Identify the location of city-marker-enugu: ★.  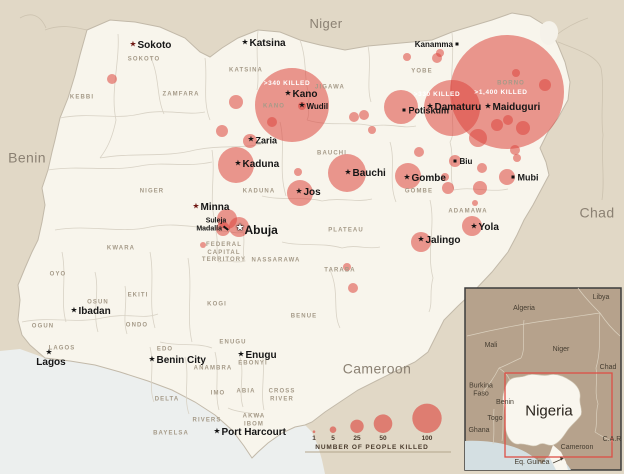
(241, 354).